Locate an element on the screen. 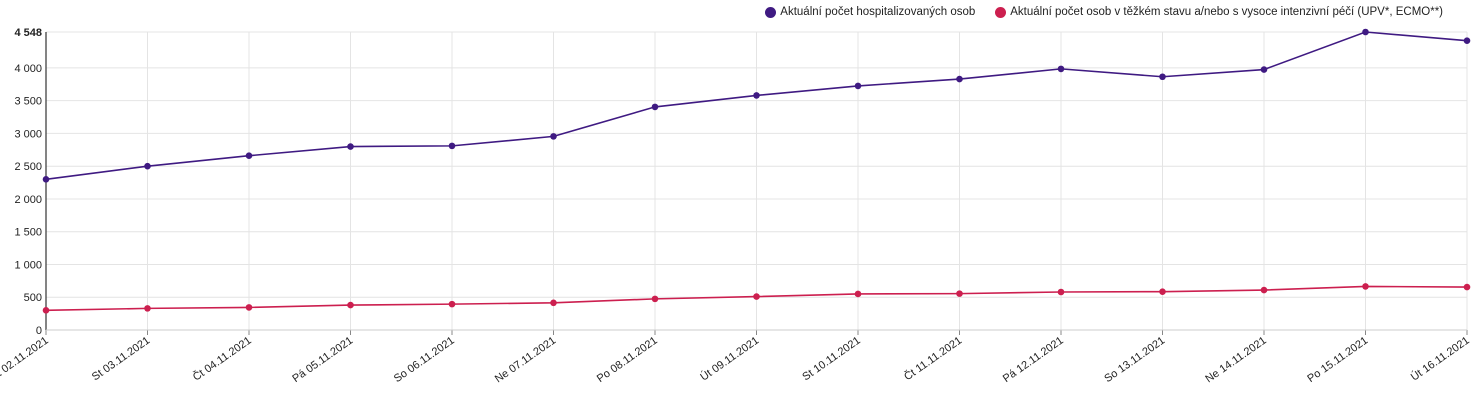 The image size is (1483, 410). x-tick-label: Po 08.11.2021 is located at coordinates (627, 360).